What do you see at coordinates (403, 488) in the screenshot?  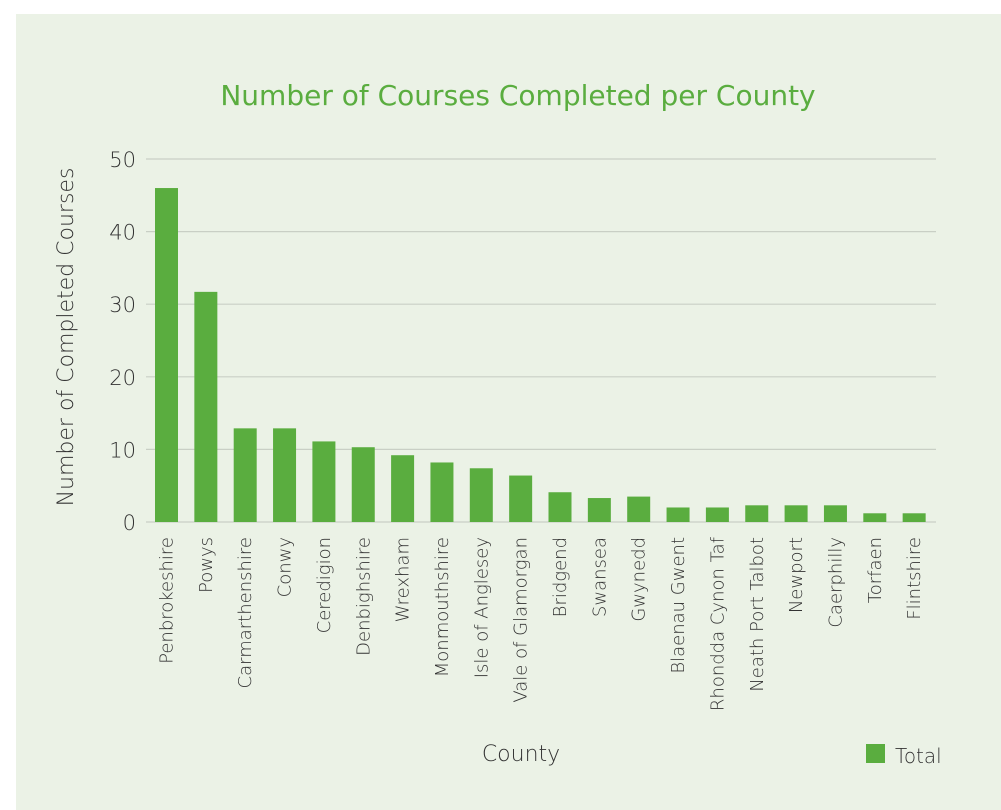 I see `bar-wrexham` at bounding box center [403, 488].